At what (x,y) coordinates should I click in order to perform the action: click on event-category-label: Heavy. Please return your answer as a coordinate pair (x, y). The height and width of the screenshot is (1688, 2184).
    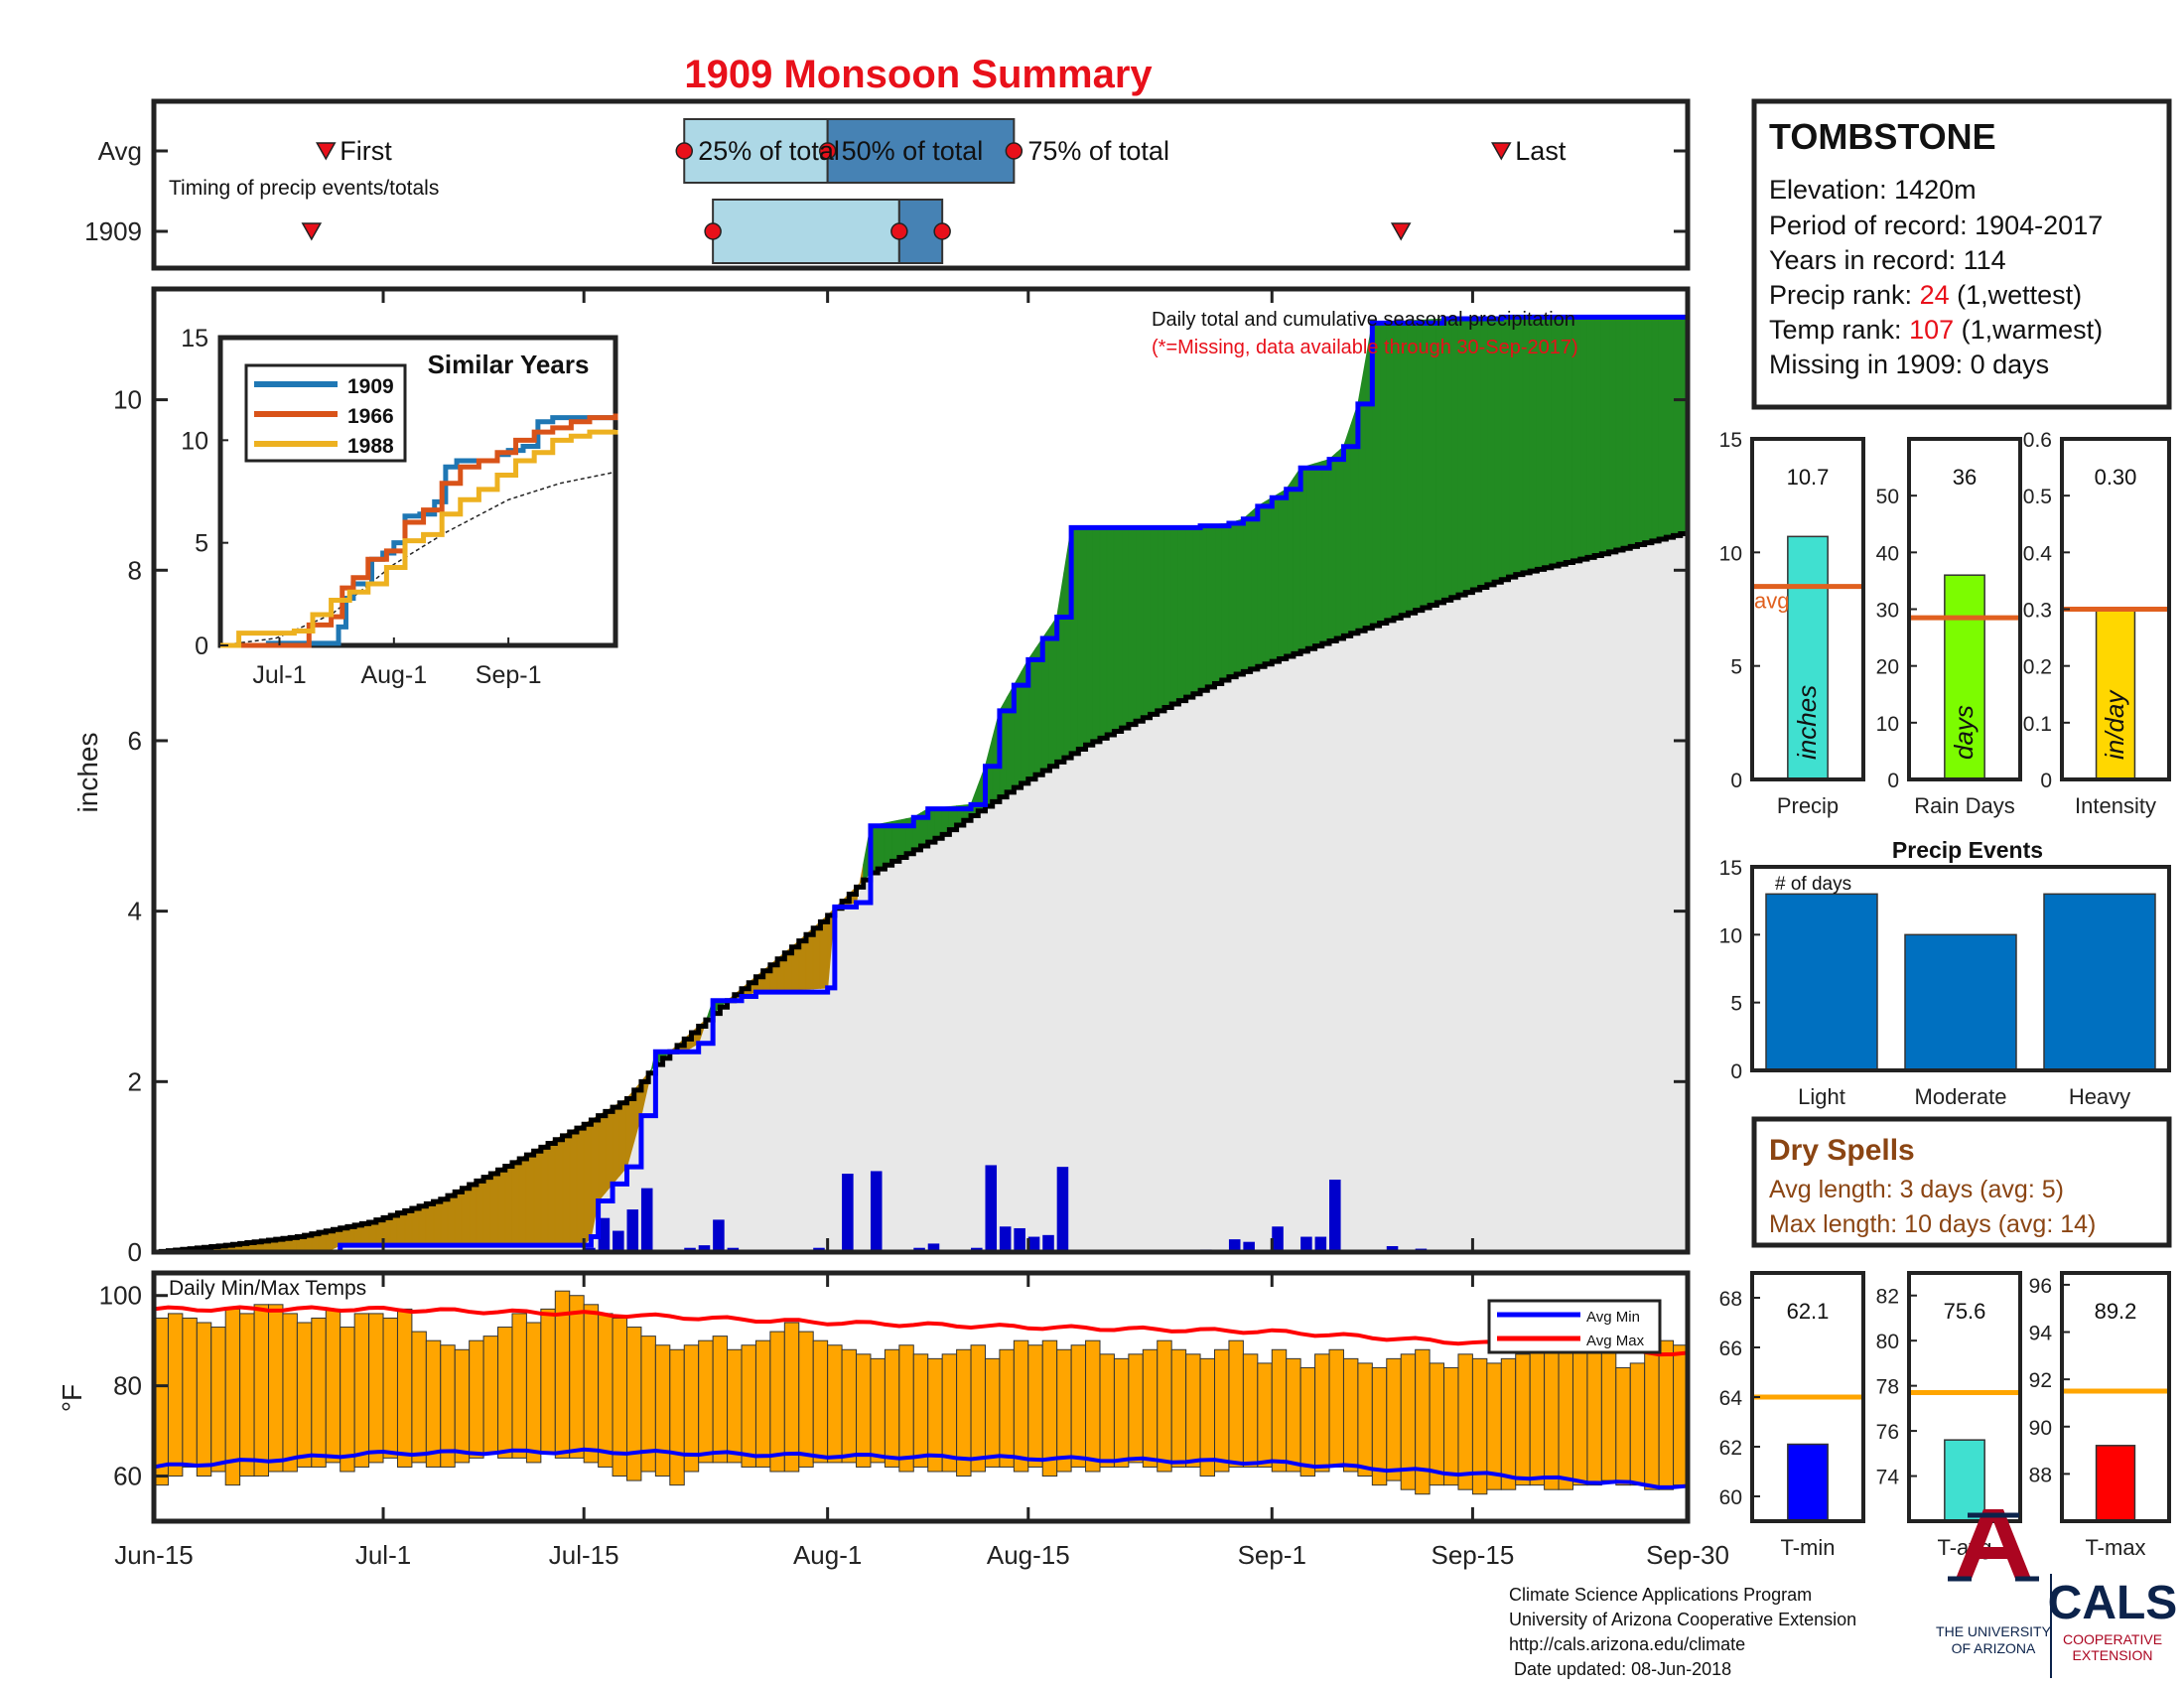
    Looking at the image, I should click on (2099, 1096).